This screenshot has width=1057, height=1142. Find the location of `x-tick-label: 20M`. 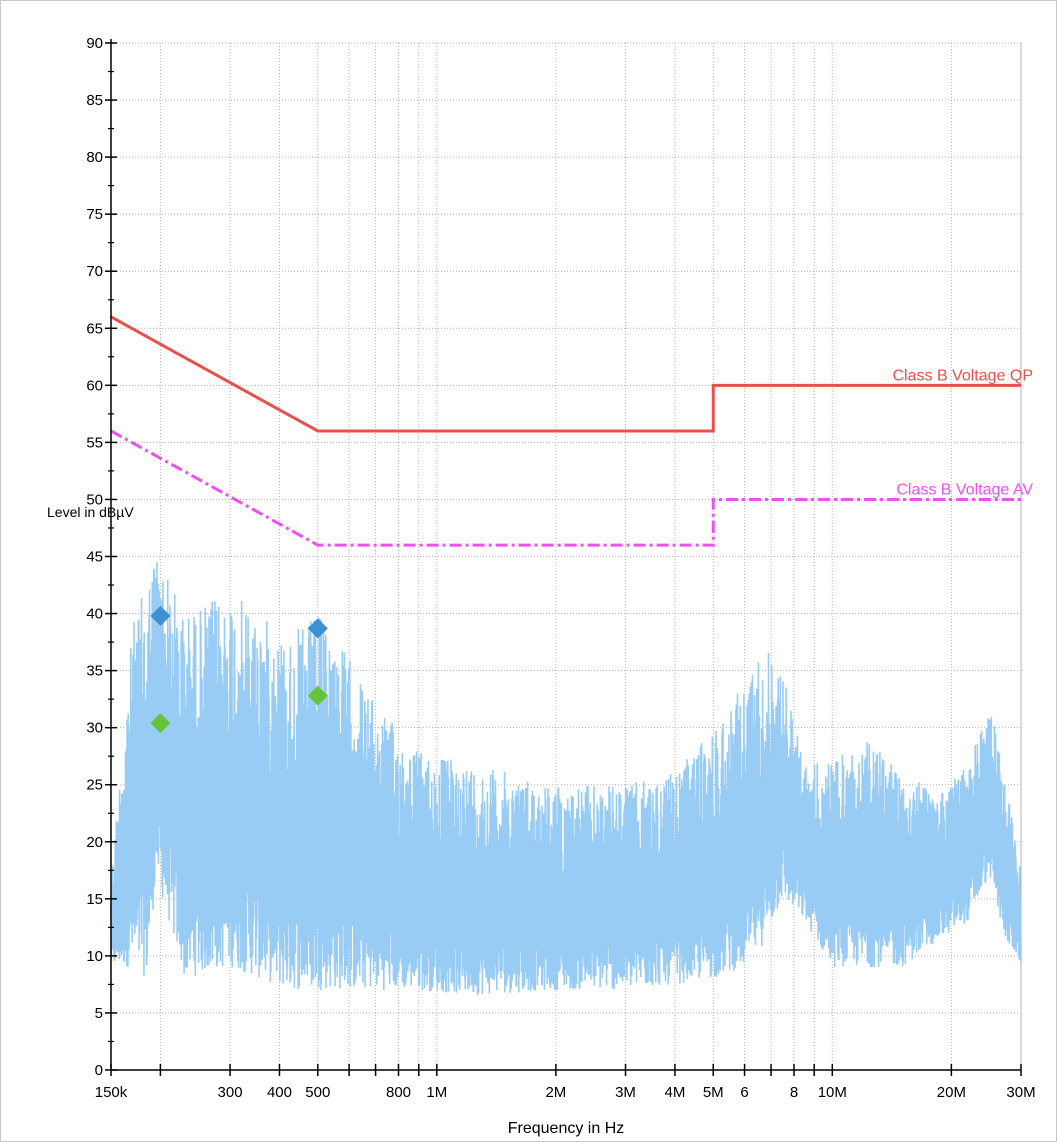

x-tick-label: 20M is located at coordinates (951, 1092).